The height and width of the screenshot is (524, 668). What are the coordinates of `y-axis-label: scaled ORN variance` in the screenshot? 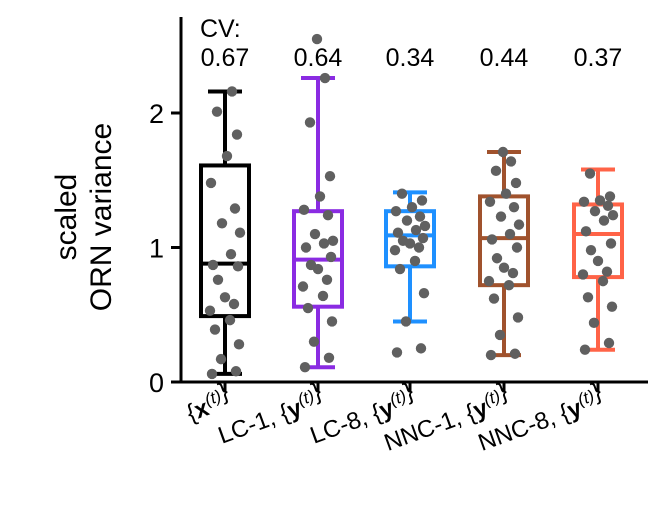 It's located at (84, 217).